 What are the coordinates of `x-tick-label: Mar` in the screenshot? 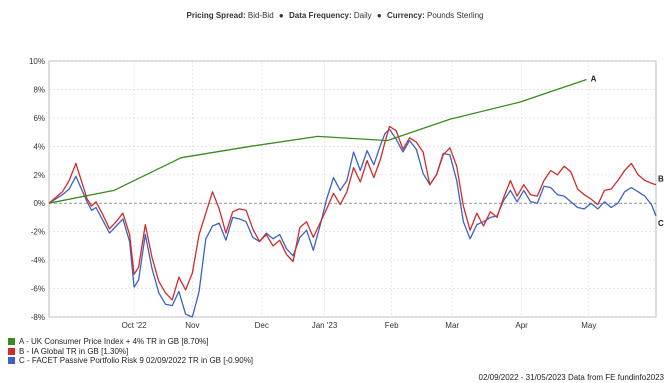 It's located at (452, 325).